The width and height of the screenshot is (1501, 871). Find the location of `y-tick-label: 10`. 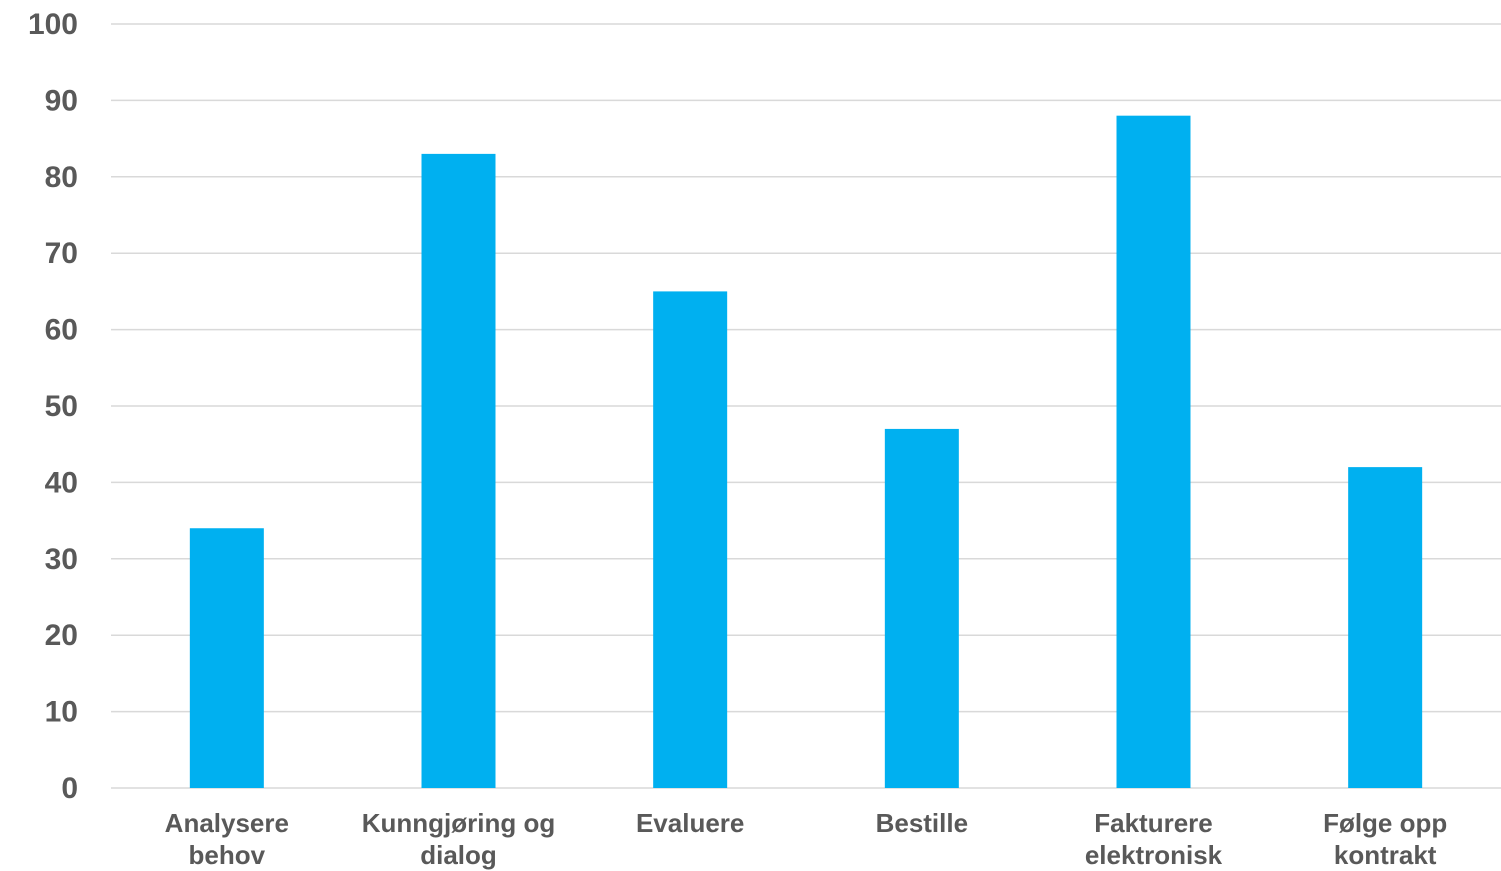

y-tick-label: 10 is located at coordinates (61, 712).